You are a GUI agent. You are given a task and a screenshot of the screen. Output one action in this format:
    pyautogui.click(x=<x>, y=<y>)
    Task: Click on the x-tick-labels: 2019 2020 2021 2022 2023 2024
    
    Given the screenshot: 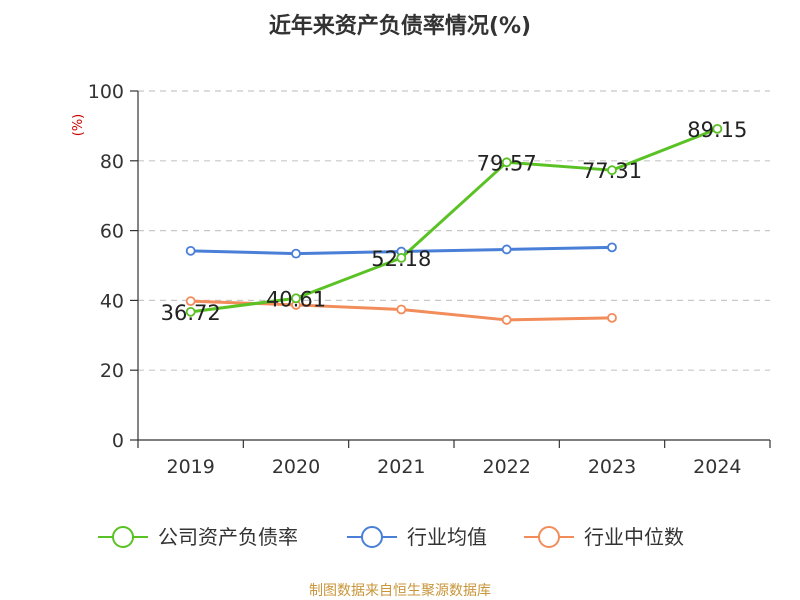 What is the action you would take?
    pyautogui.click(x=453, y=467)
    